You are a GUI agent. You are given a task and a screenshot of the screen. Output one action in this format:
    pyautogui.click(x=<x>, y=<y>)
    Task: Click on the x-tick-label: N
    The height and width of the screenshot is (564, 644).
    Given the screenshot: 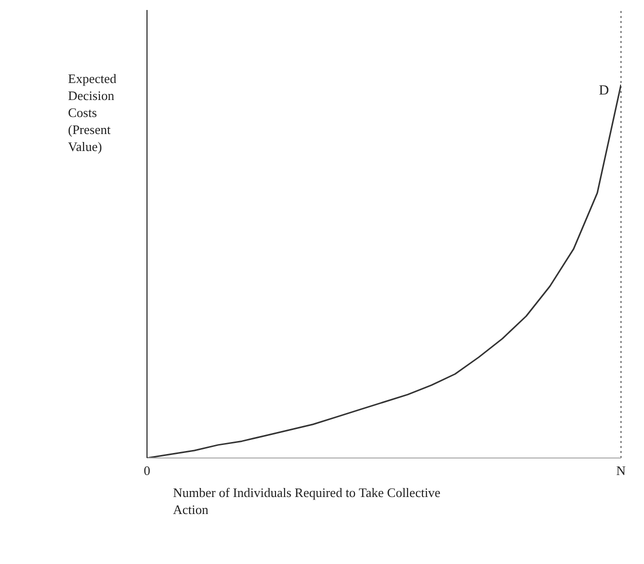 What is the action you would take?
    pyautogui.click(x=621, y=470)
    